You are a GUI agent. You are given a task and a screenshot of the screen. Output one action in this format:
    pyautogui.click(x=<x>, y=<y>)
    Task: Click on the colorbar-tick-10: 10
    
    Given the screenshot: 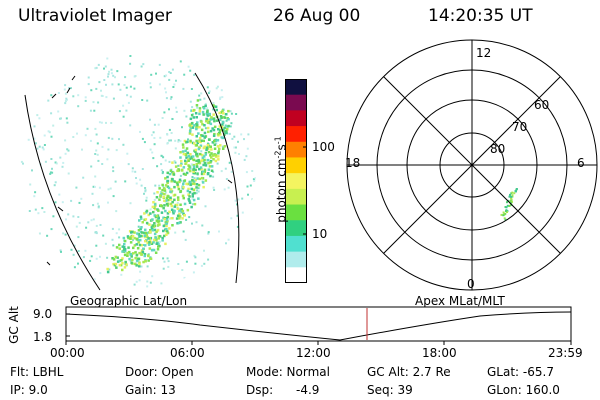 What is the action you would take?
    pyautogui.click(x=320, y=234)
    